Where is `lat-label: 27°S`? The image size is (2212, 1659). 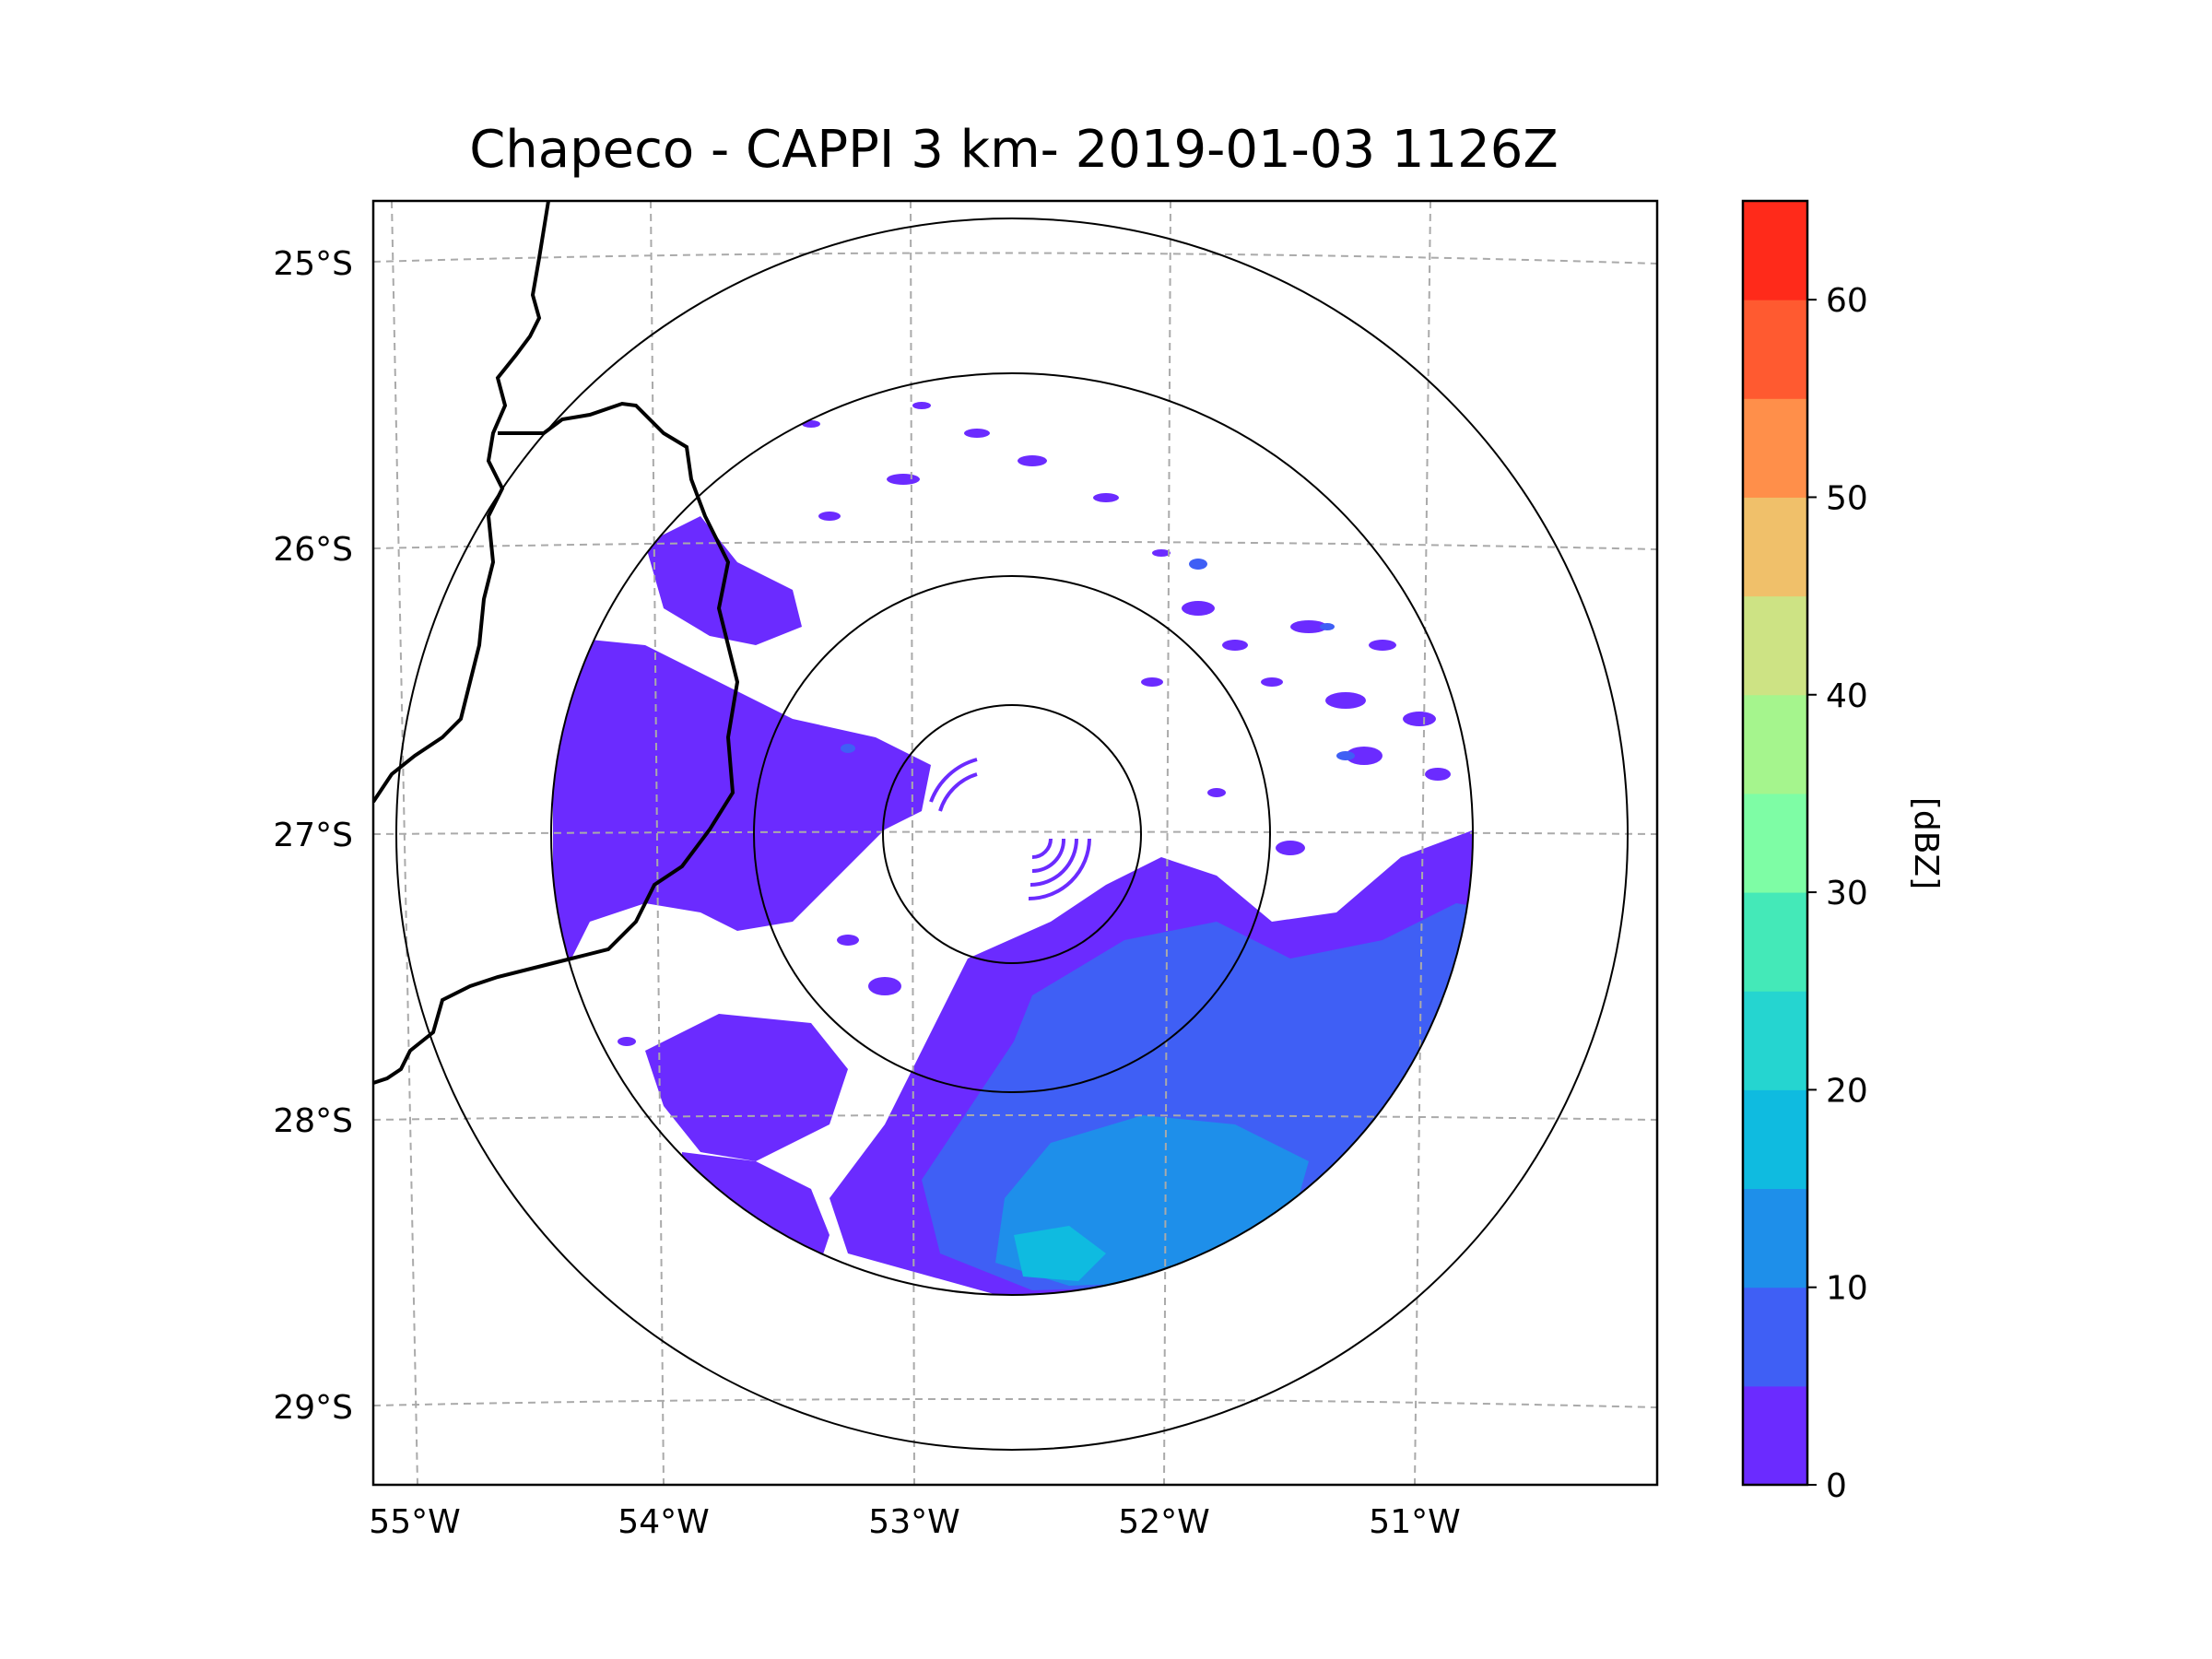 lat-label: 27°S is located at coordinates (313, 835).